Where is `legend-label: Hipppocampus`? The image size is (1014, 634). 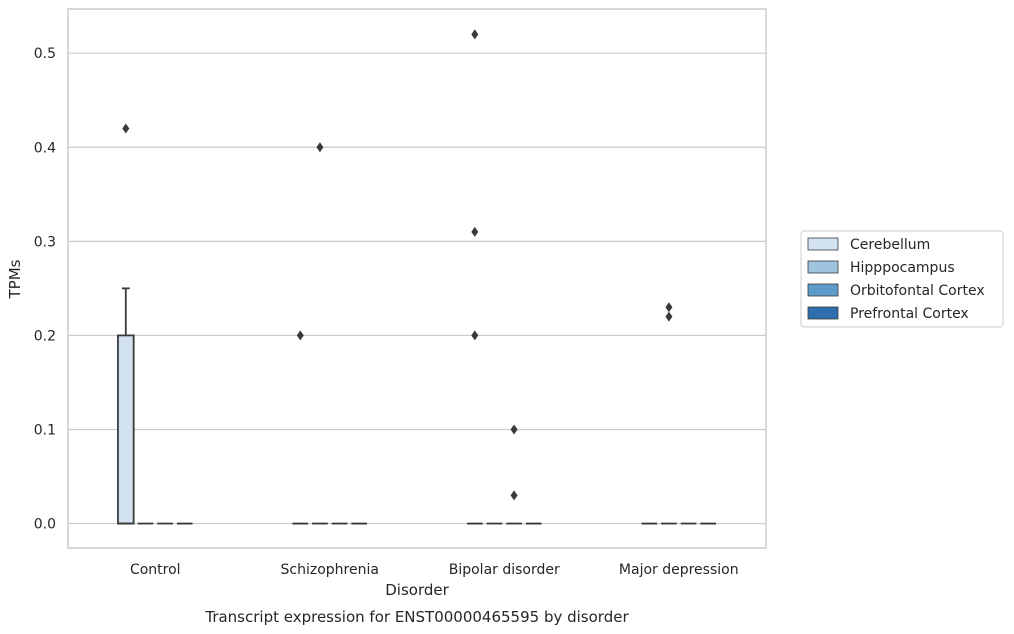
legend-label: Hipppocampus is located at coordinates (902, 268).